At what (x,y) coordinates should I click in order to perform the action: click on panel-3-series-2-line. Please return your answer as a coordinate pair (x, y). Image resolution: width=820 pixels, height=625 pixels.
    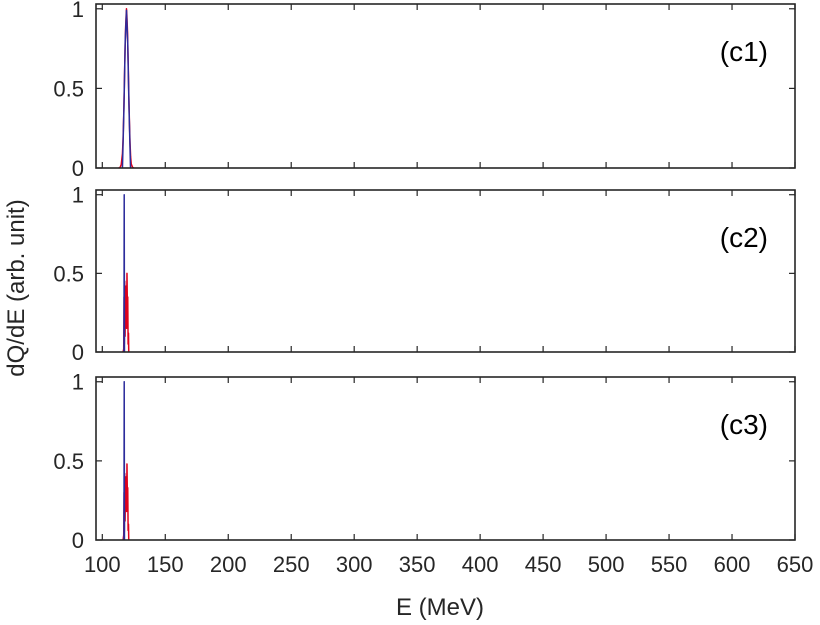
    Looking at the image, I should click on (124, 461).